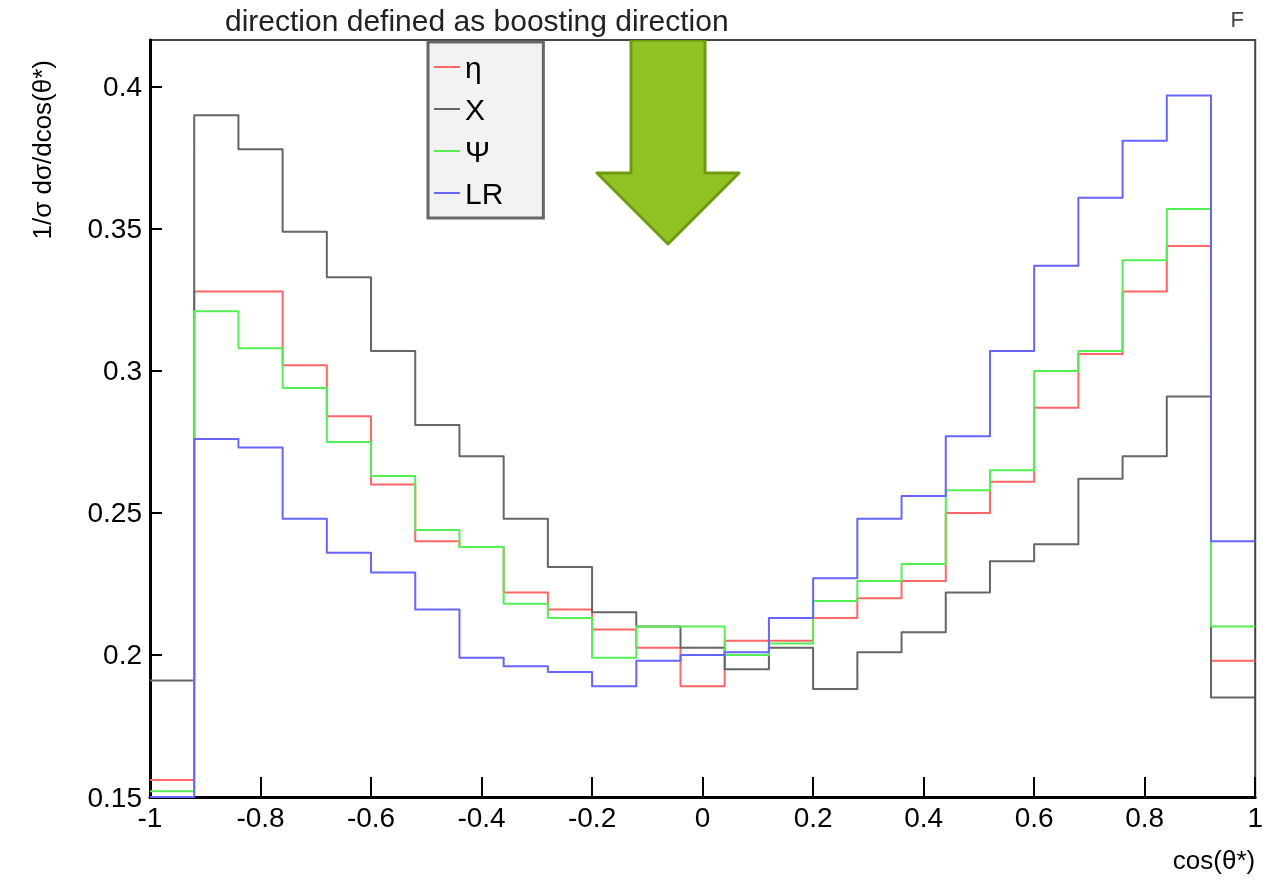 The width and height of the screenshot is (1266, 892). What do you see at coordinates (1255, 817) in the screenshot?
I see `x-tick-label: 1` at bounding box center [1255, 817].